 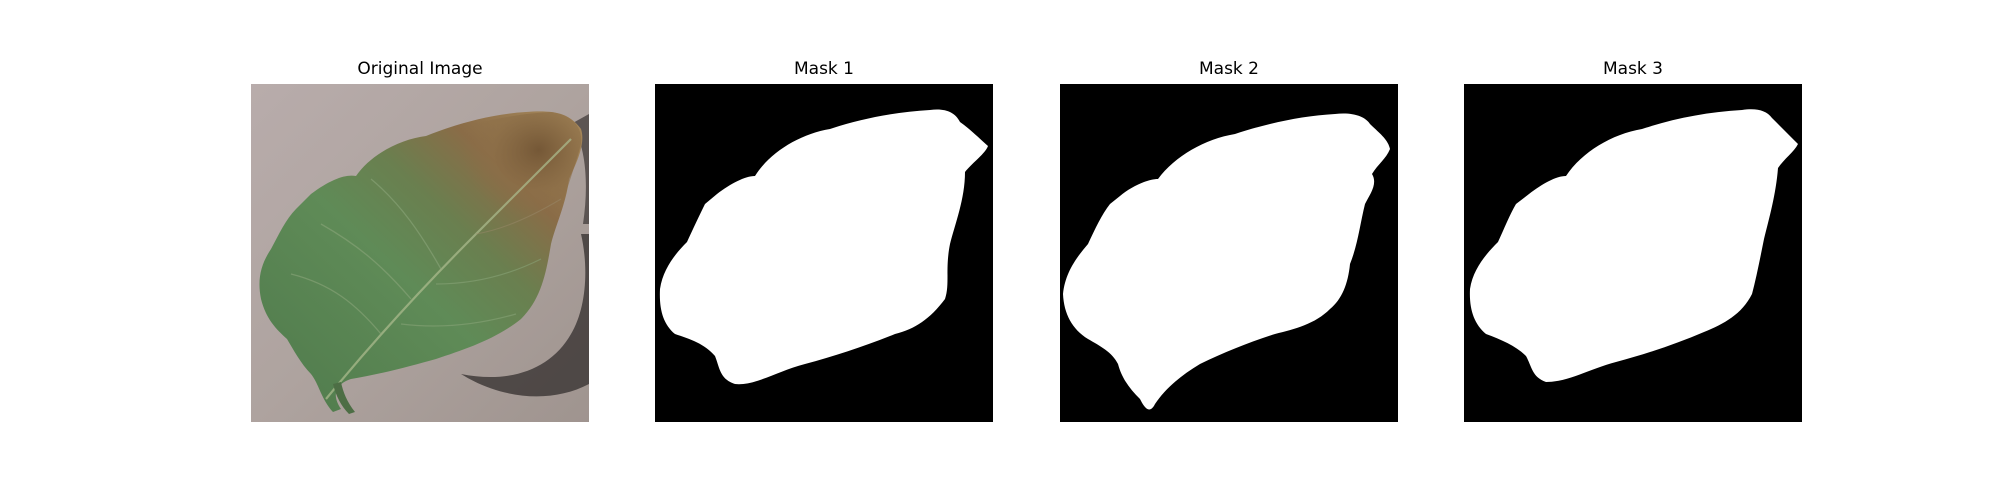 What do you see at coordinates (1633, 246) in the screenshot?
I see `mask-3-foreground` at bounding box center [1633, 246].